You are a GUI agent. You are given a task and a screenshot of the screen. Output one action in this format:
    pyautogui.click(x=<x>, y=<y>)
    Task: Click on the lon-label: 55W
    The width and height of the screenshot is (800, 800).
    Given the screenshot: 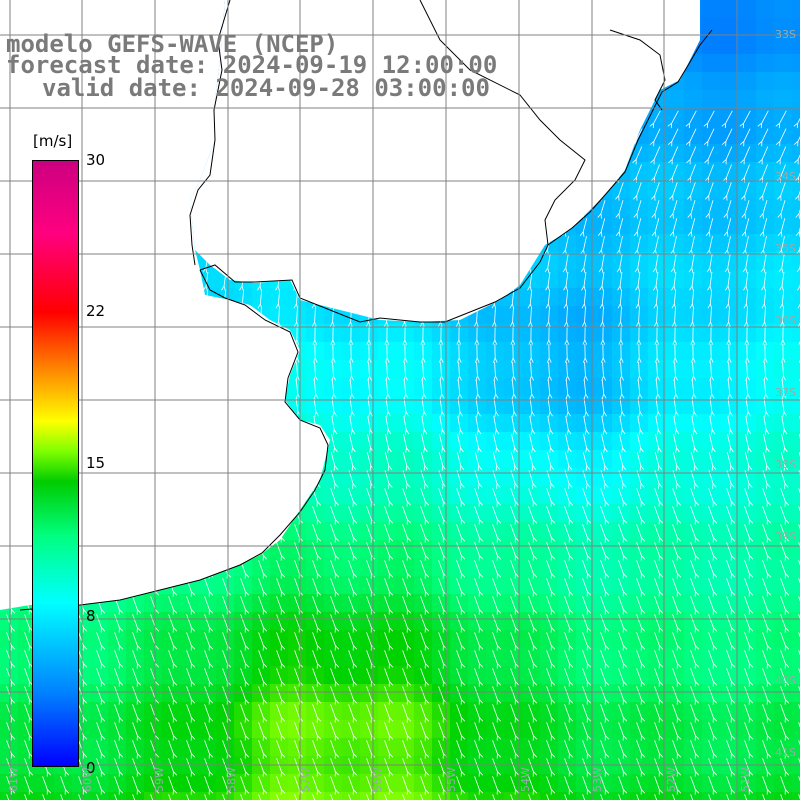 What is the action you would take?
    pyautogui.click(x=451, y=779)
    